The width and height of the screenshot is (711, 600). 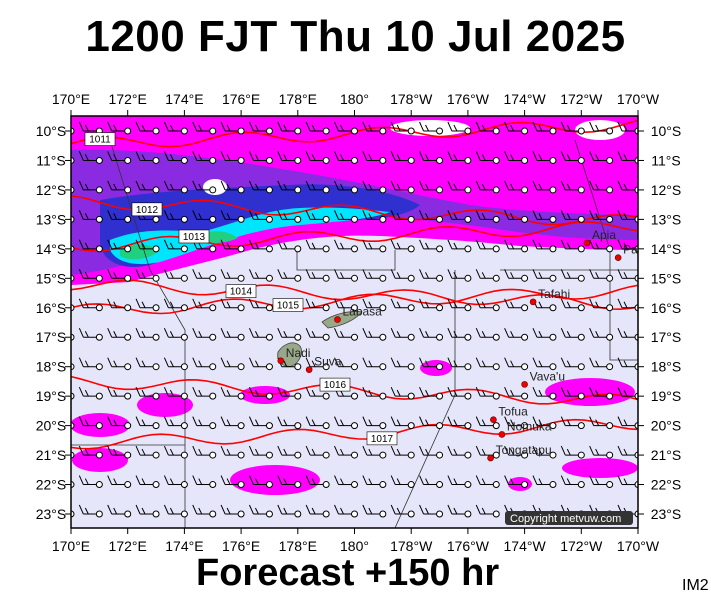 I want to click on lon-label-bottom: 174°W, so click(x=525, y=546).